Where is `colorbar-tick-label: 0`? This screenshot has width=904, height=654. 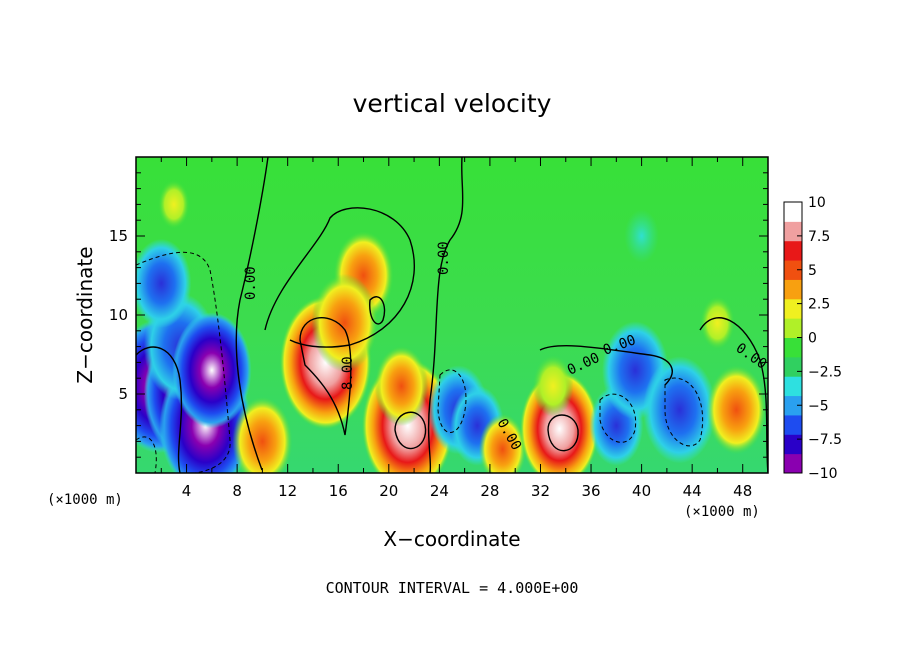 colorbar-tick-label: 0 is located at coordinates (812, 339).